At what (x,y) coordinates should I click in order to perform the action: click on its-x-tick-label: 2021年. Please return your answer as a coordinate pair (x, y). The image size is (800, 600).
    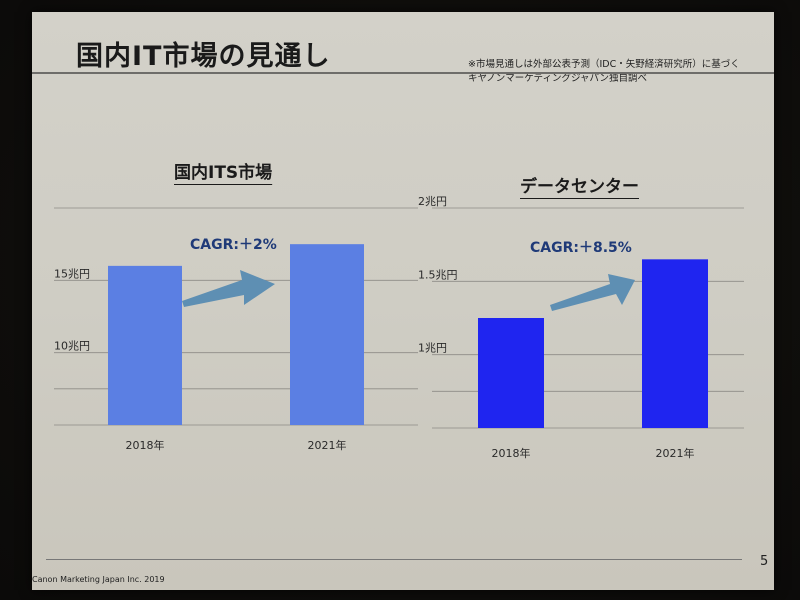
    Looking at the image, I should click on (327, 445).